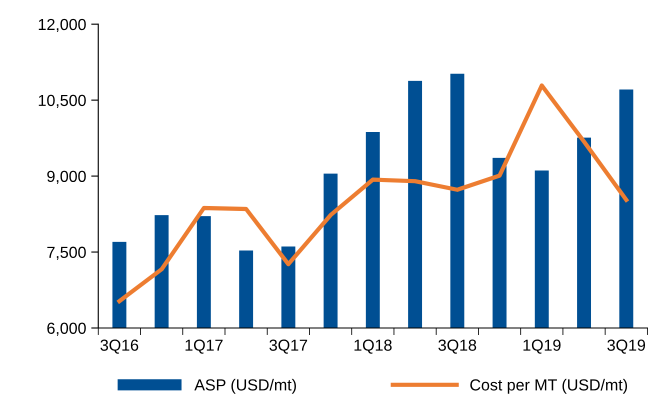 Image resolution: width=664 pixels, height=410 pixels. Describe the element at coordinates (373, 347) in the screenshot. I see `x-tick-label: 1Q18` at that location.